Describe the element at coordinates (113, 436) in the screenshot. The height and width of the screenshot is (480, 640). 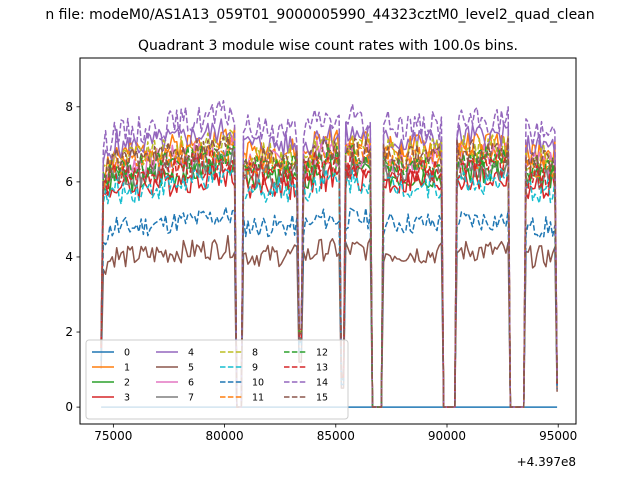
I see `x-tick-label: 75000` at that location.